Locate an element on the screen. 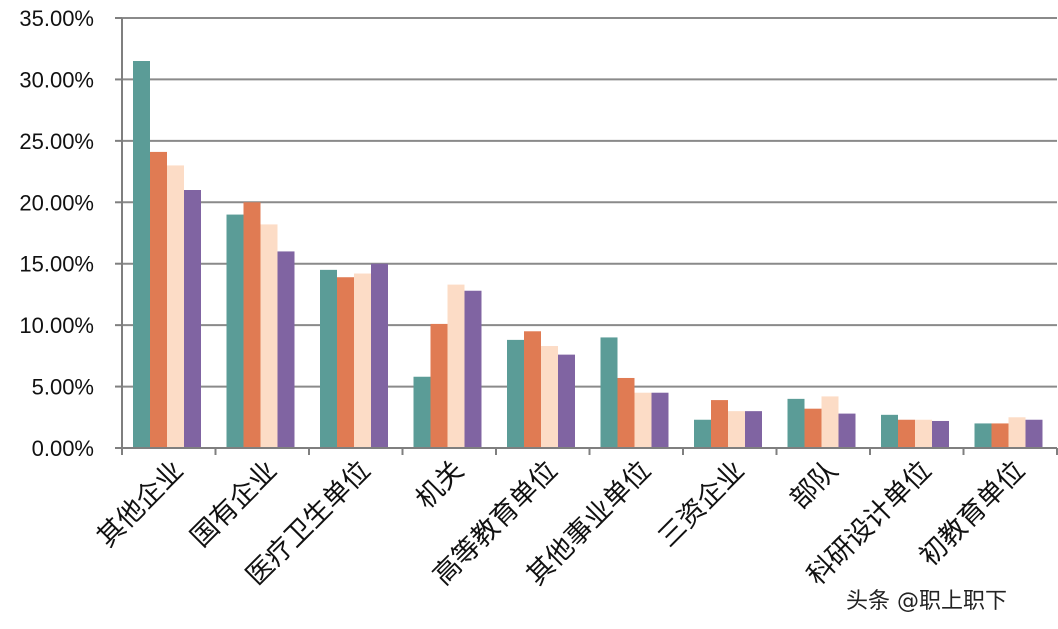 The image size is (1058, 629). y-tick-label: 5.00% is located at coordinates (63, 387).